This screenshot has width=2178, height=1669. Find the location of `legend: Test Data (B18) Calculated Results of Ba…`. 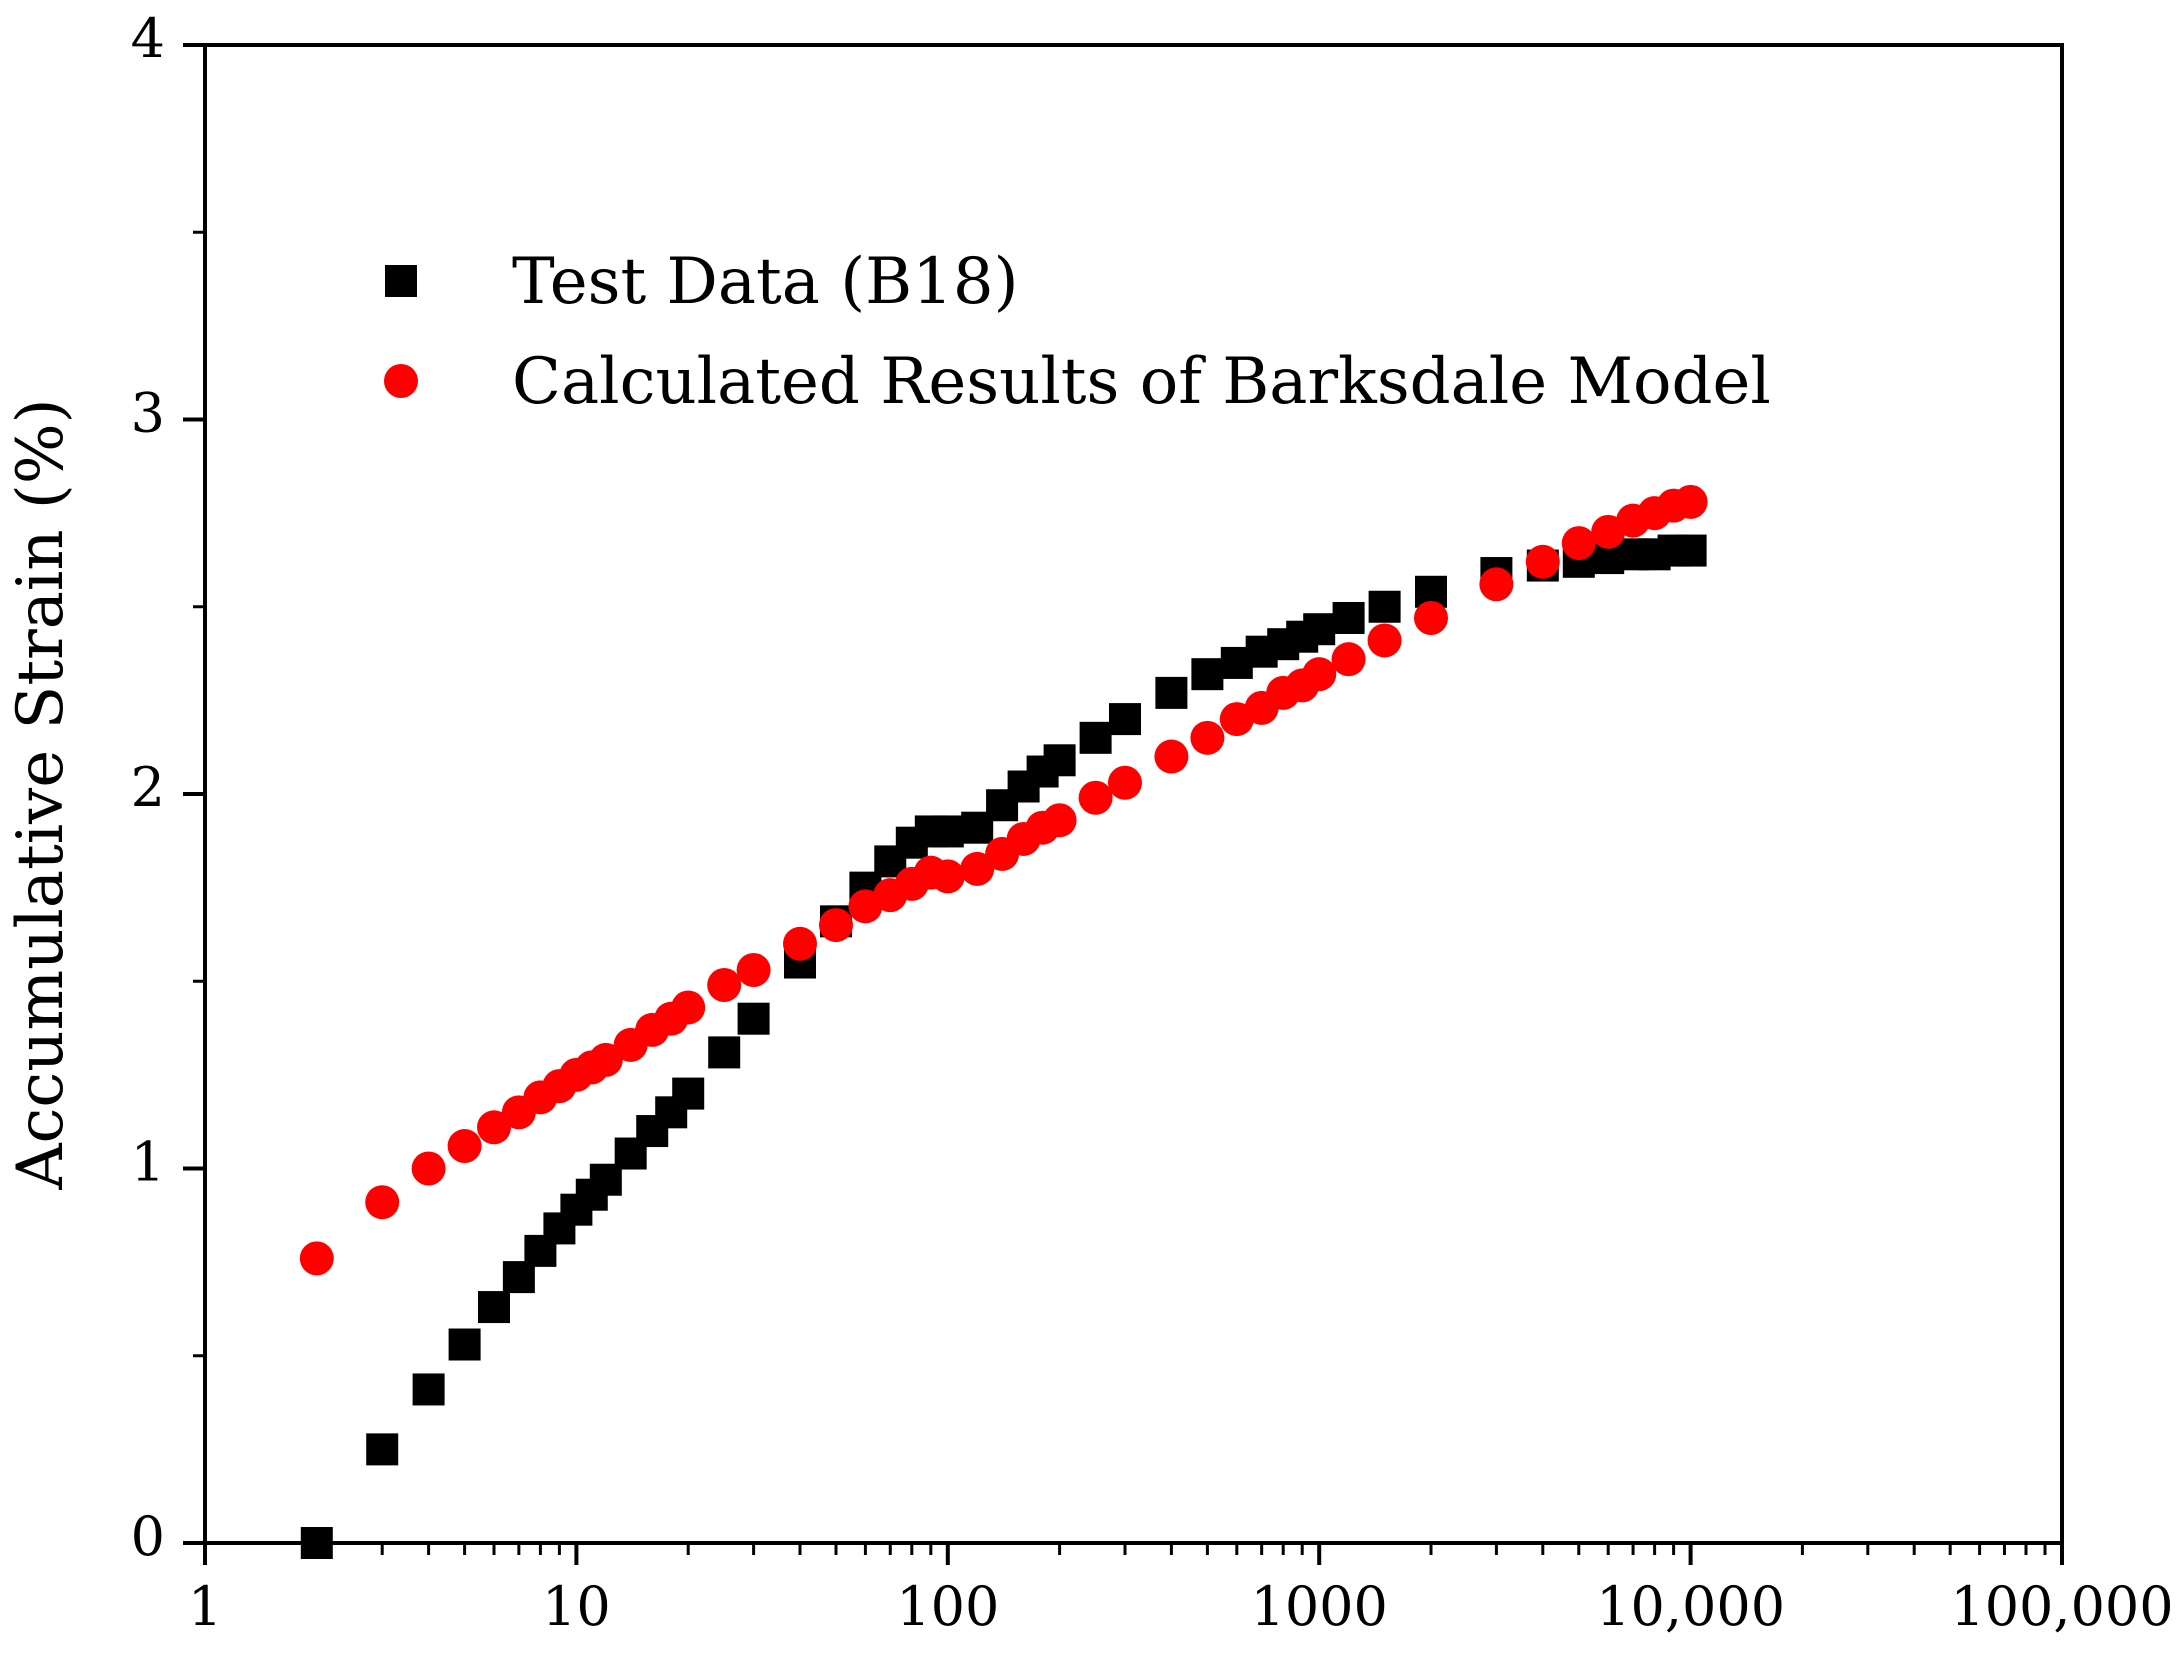

legend: Test Data (B18) Calculated Results of Ba… is located at coordinates (1077, 332).